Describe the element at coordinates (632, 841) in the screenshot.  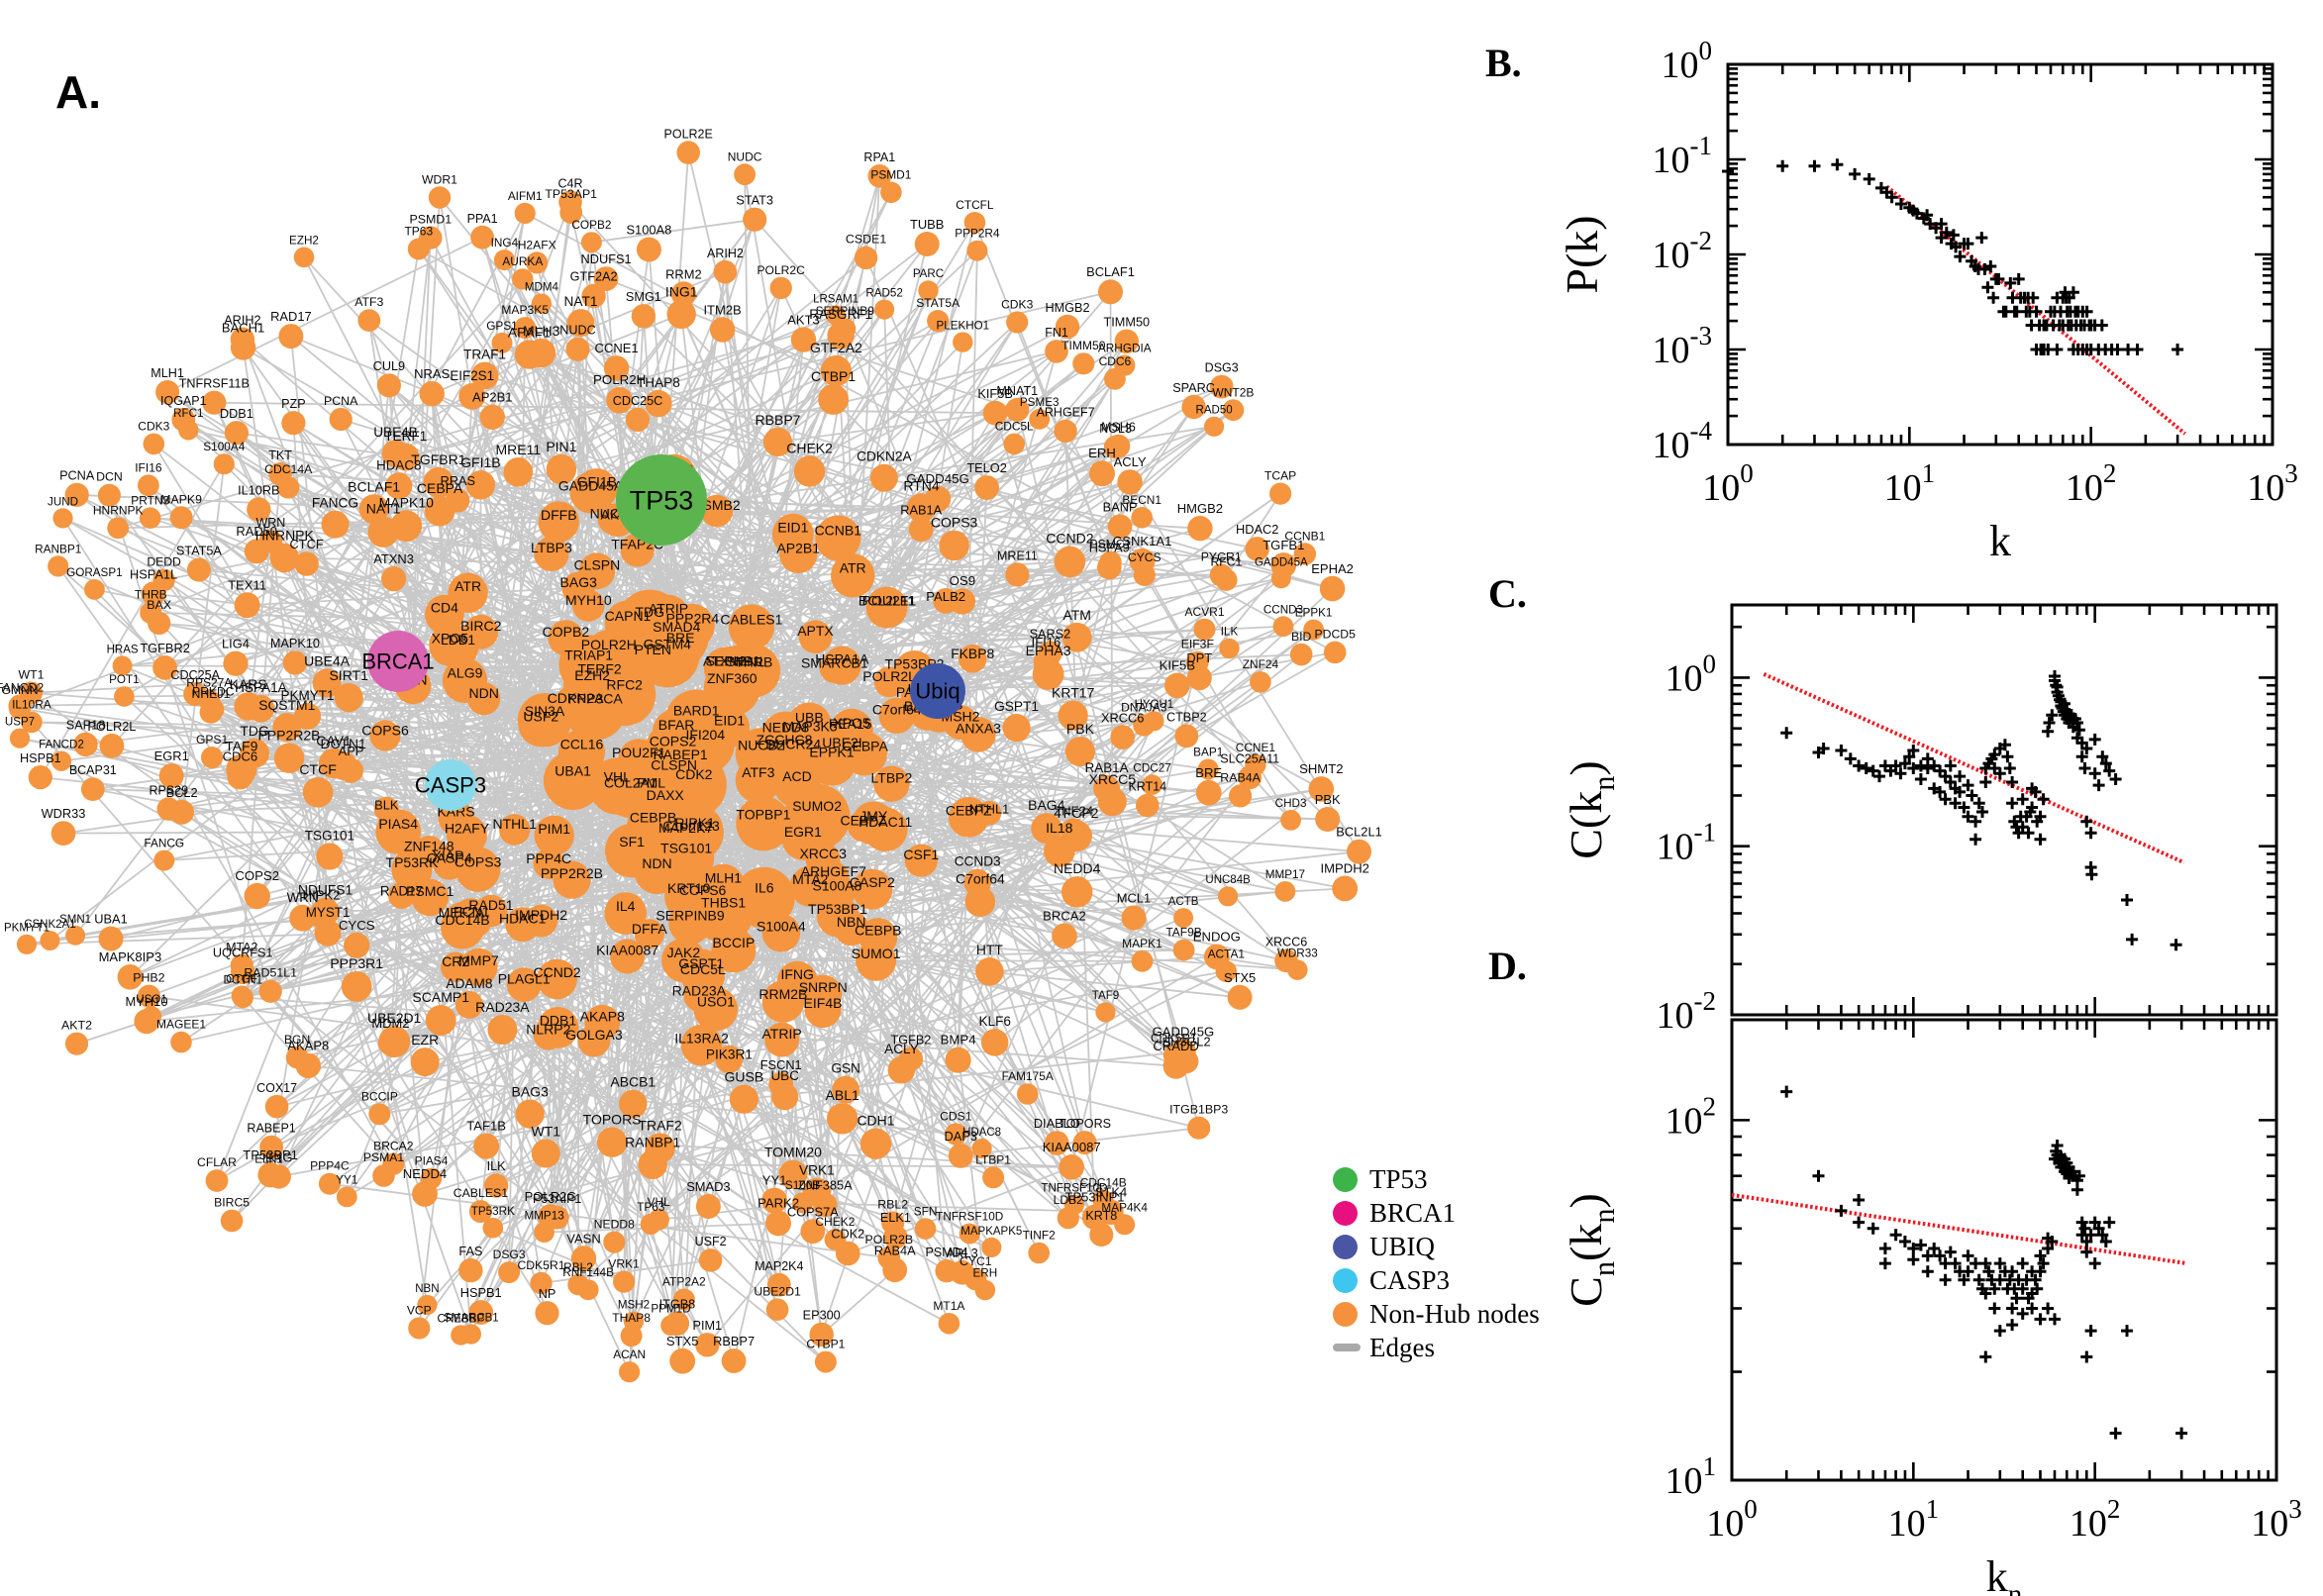
I see `network-node-label: SF1` at that location.